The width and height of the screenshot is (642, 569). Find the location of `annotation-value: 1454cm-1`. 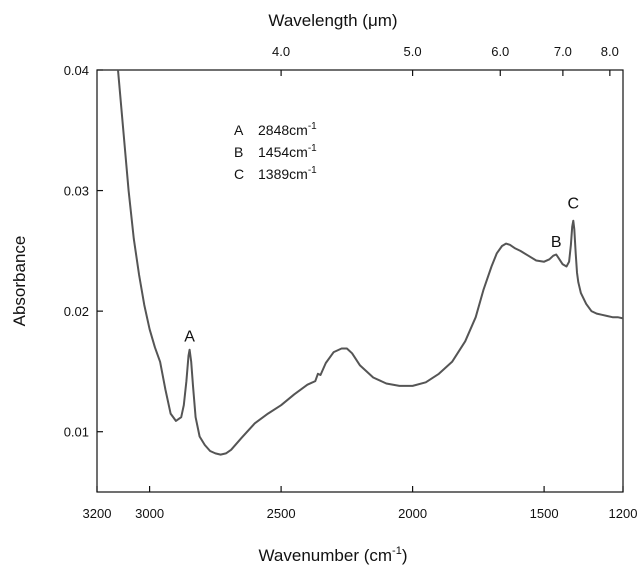

annotation-value: 1454cm-1 is located at coordinates (287, 151).